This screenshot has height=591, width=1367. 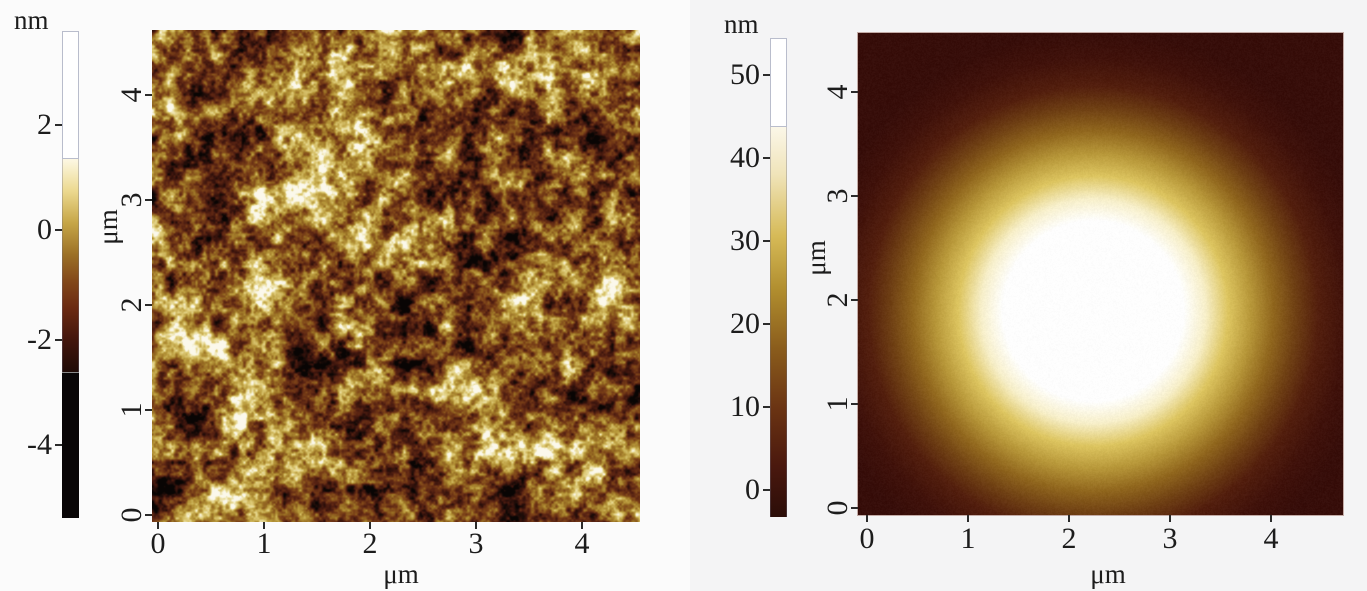 I want to click on left-colorbar-gradient, so click(x=70, y=265).